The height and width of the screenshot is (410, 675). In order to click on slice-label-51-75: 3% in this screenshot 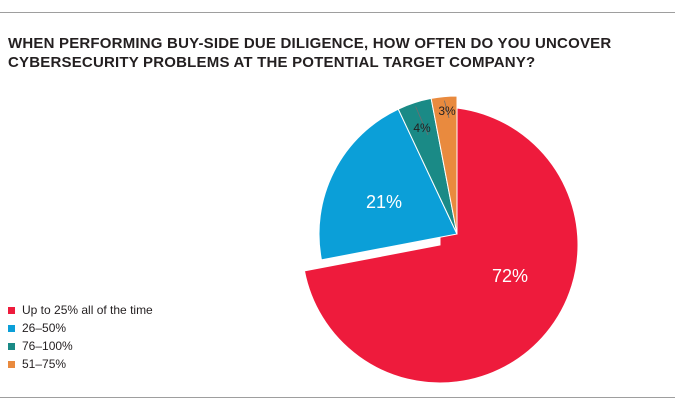, I will do `click(447, 111)`.